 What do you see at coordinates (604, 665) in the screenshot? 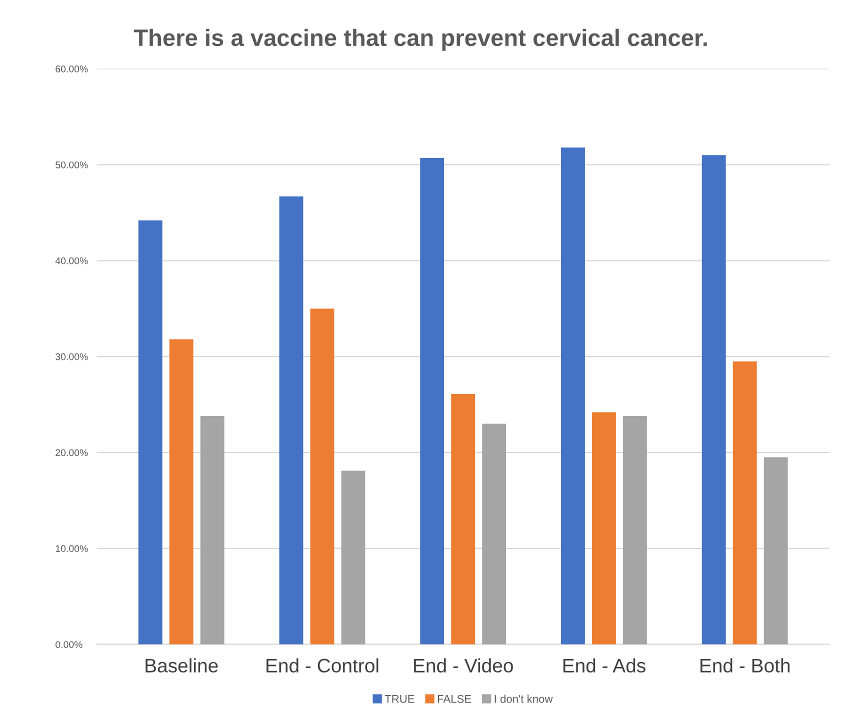
I see `x-tick-label: End - Ads` at bounding box center [604, 665].